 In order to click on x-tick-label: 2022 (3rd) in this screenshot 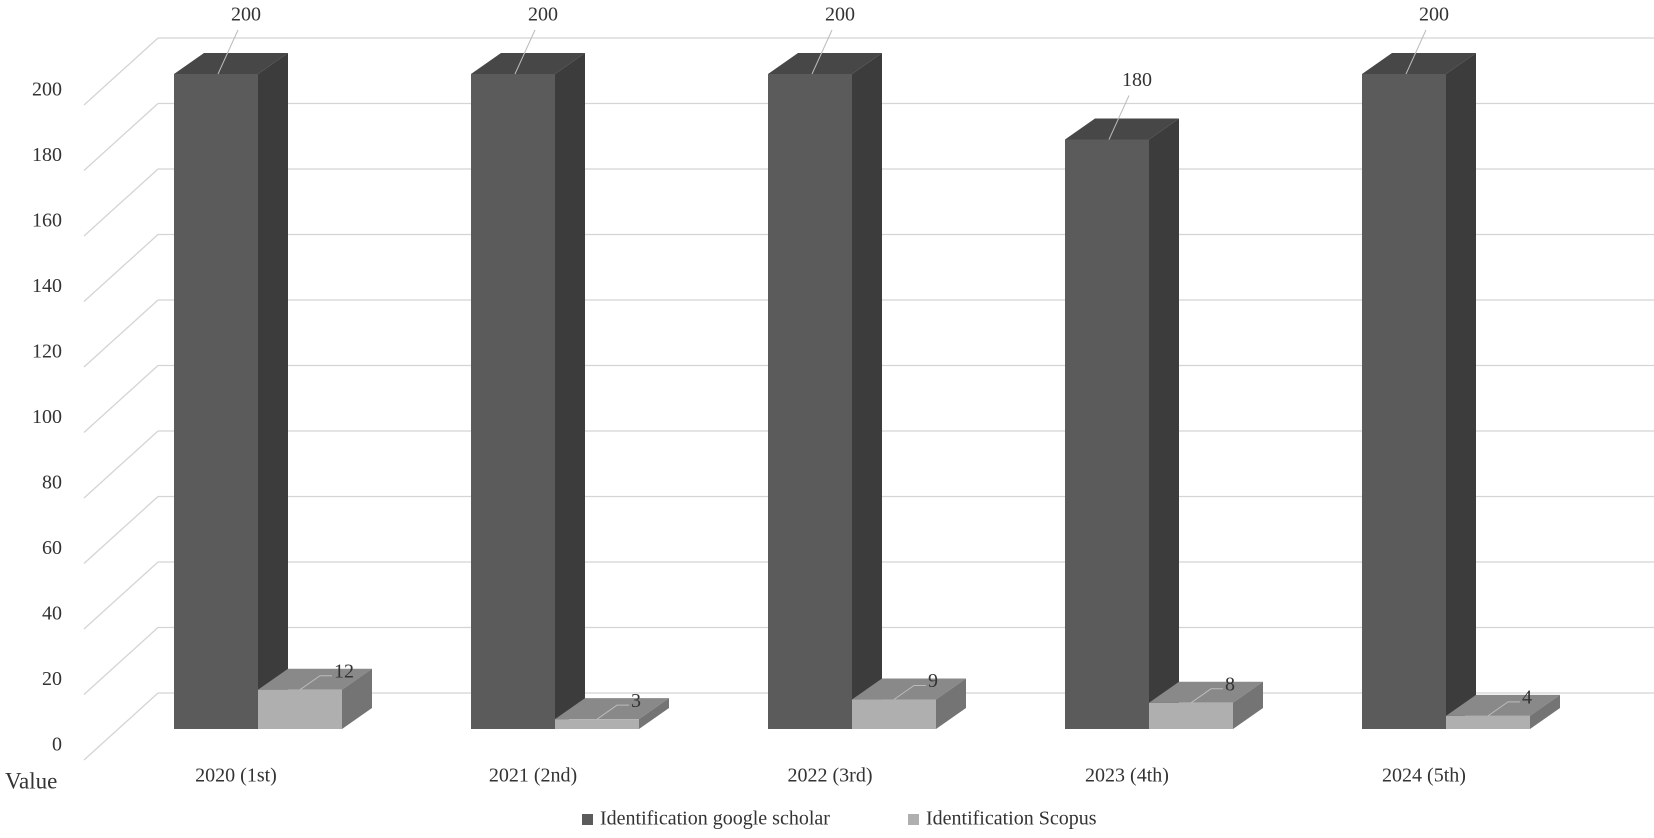, I will do `click(830, 776)`.